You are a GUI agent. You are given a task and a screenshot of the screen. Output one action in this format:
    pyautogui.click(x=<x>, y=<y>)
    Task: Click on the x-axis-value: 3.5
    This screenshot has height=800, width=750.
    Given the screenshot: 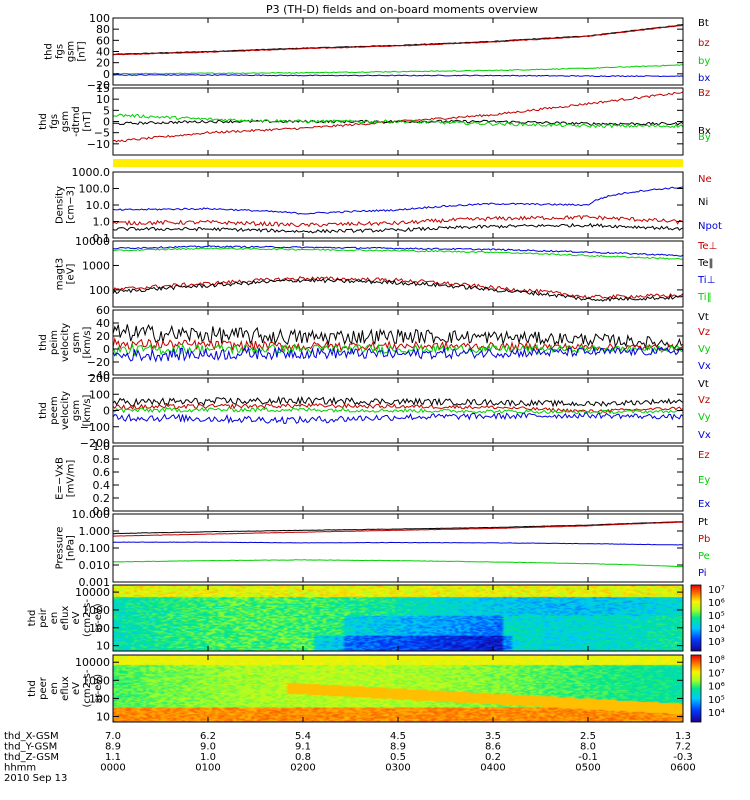 What is the action you would take?
    pyautogui.click(x=493, y=736)
    